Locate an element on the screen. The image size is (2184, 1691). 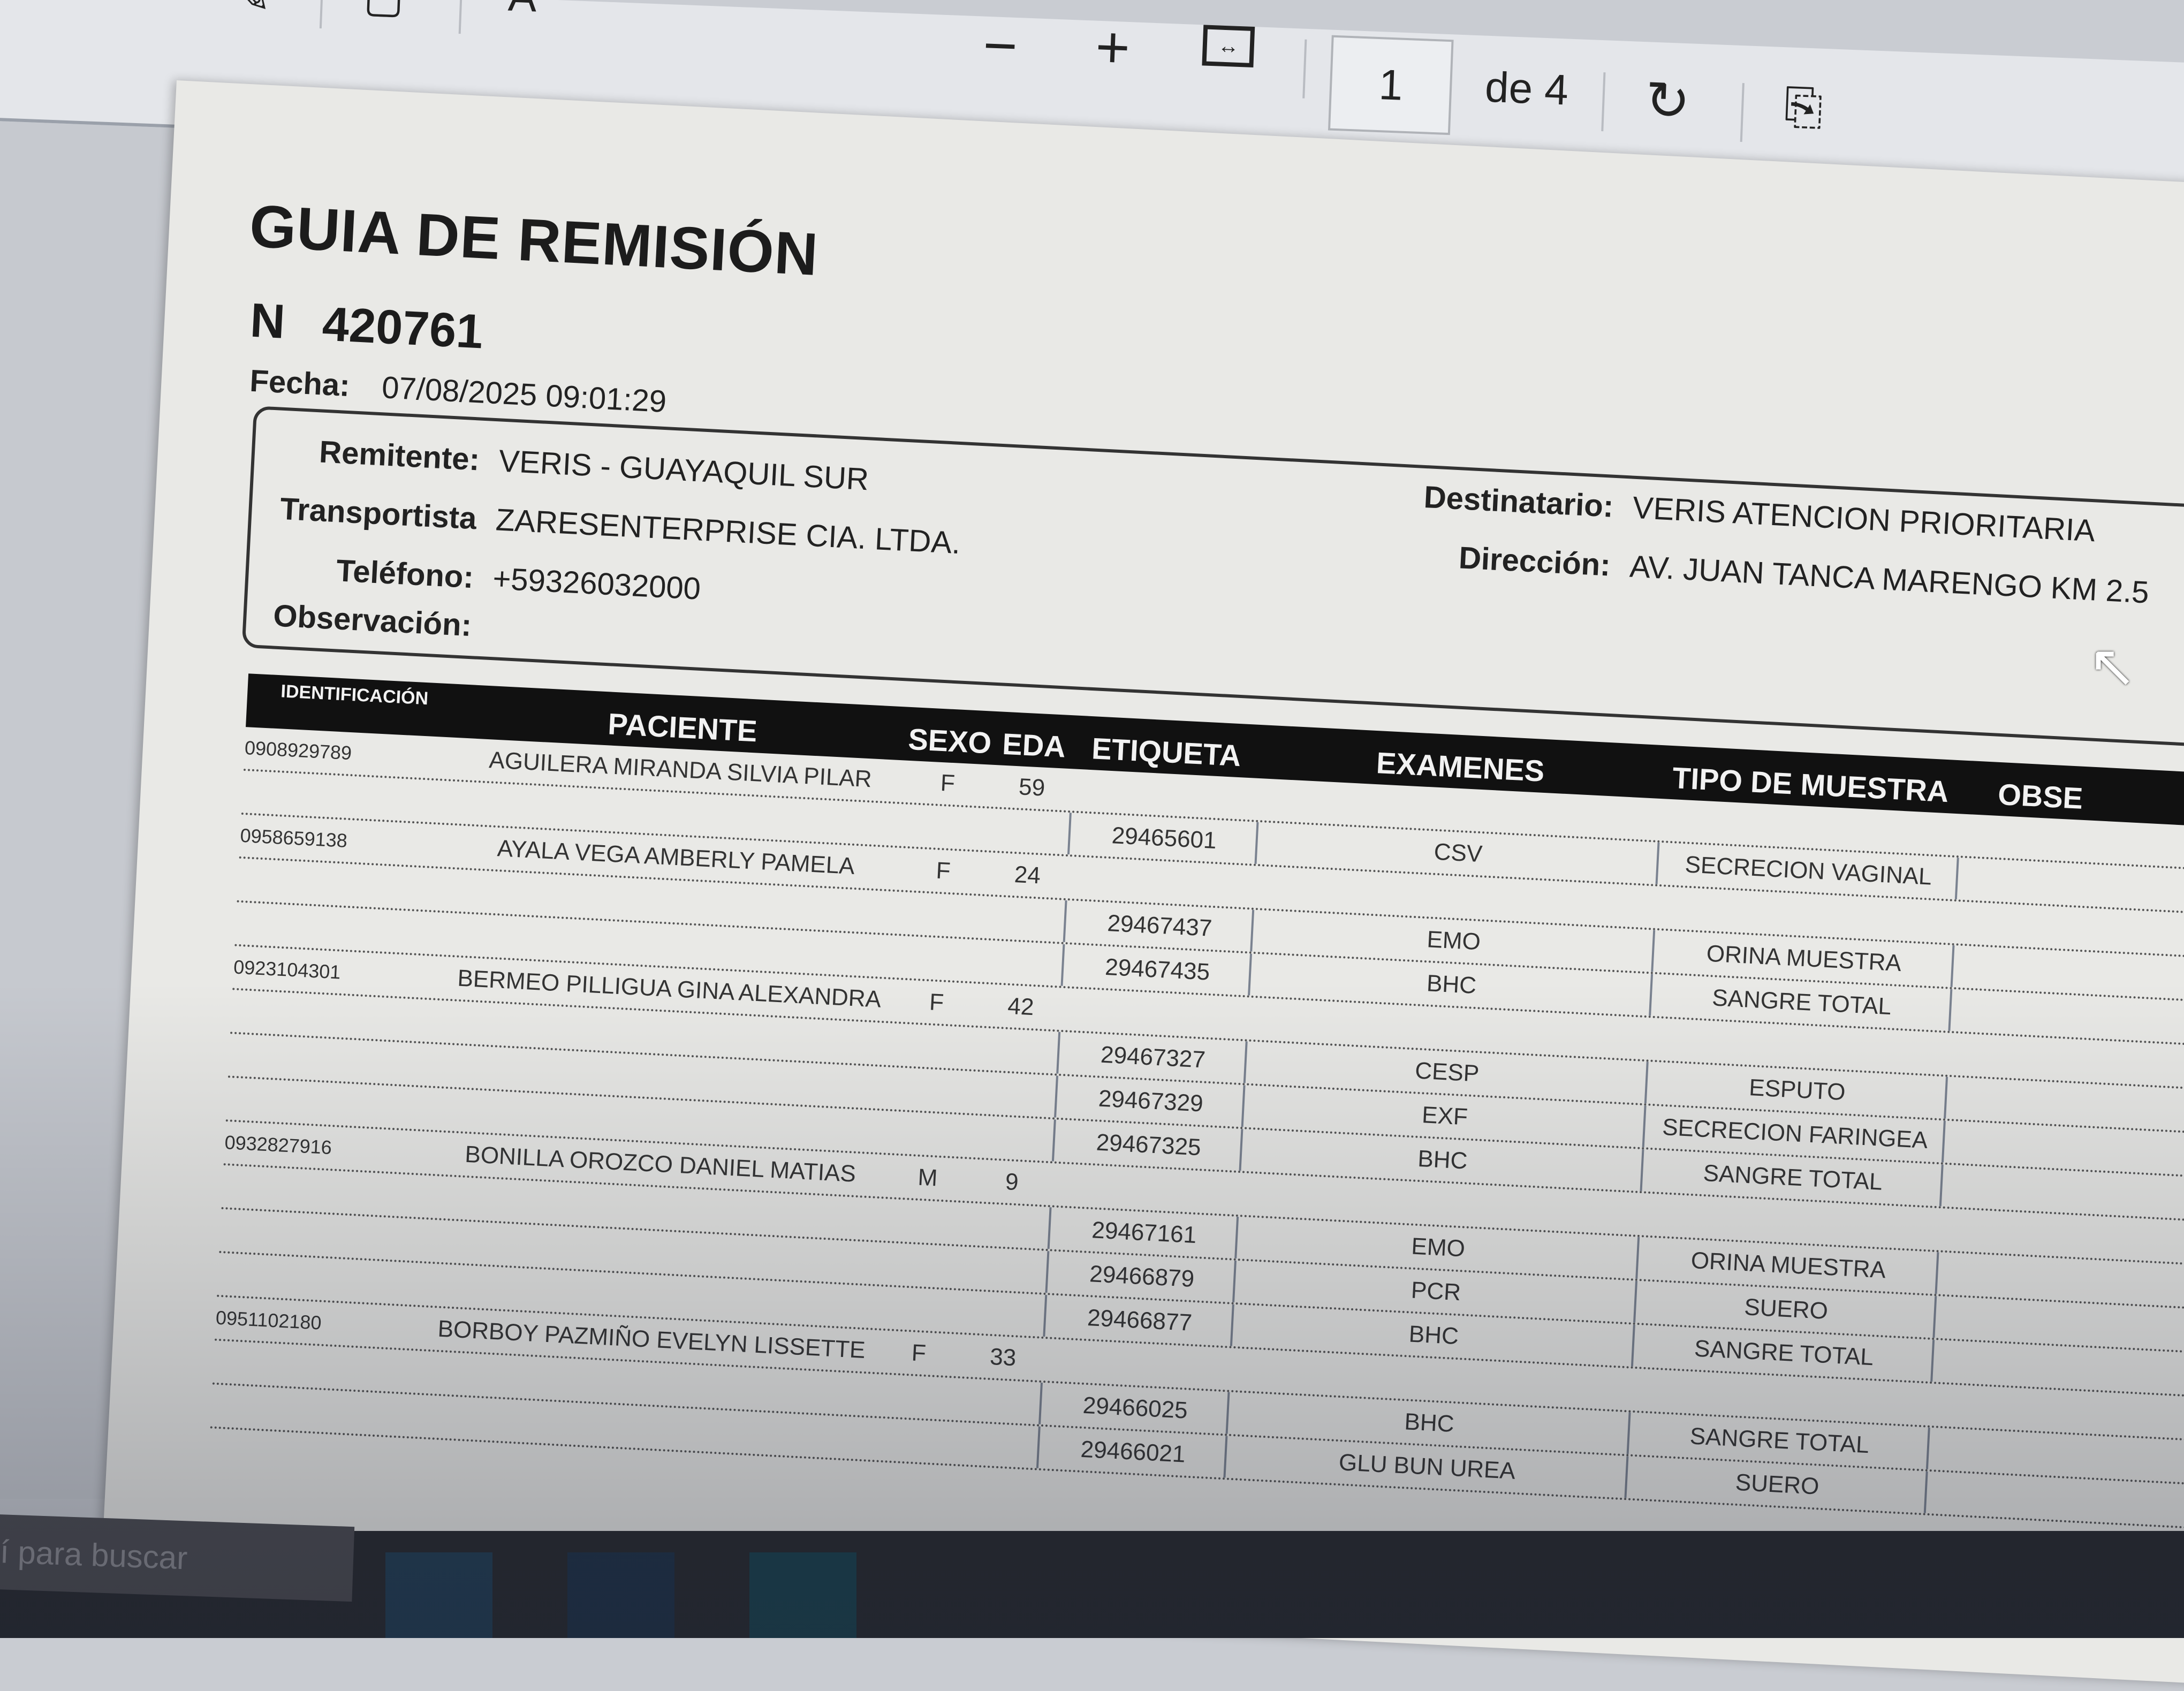
header-observacion: OBSE is located at coordinates (2040, 796).